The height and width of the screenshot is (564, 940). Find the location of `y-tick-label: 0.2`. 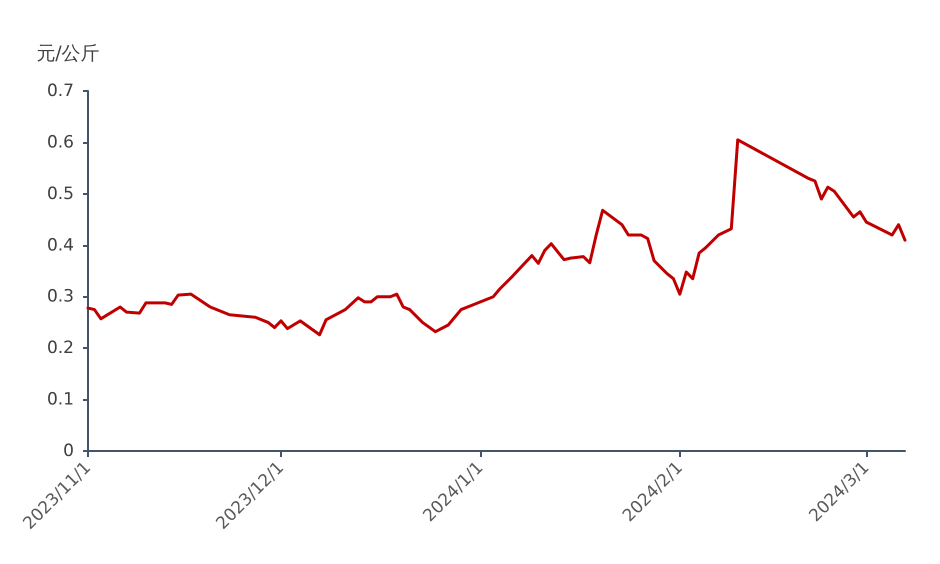

y-tick-label: 0.2 is located at coordinates (60, 348).